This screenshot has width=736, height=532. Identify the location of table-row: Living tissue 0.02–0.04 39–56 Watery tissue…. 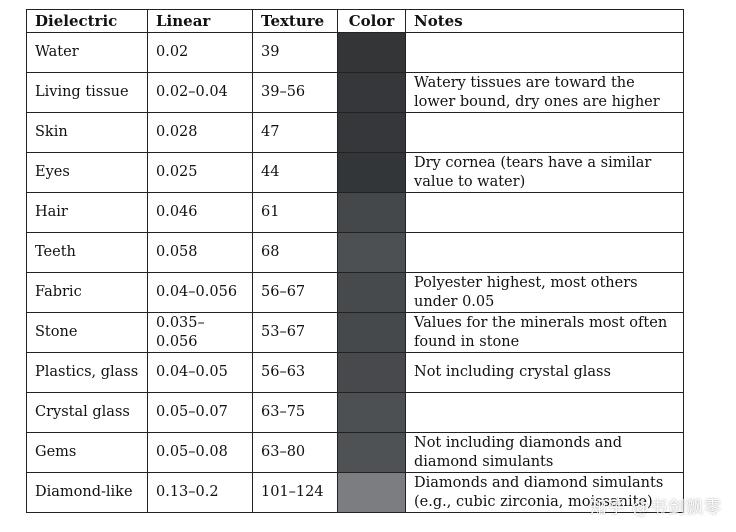
(355, 92).